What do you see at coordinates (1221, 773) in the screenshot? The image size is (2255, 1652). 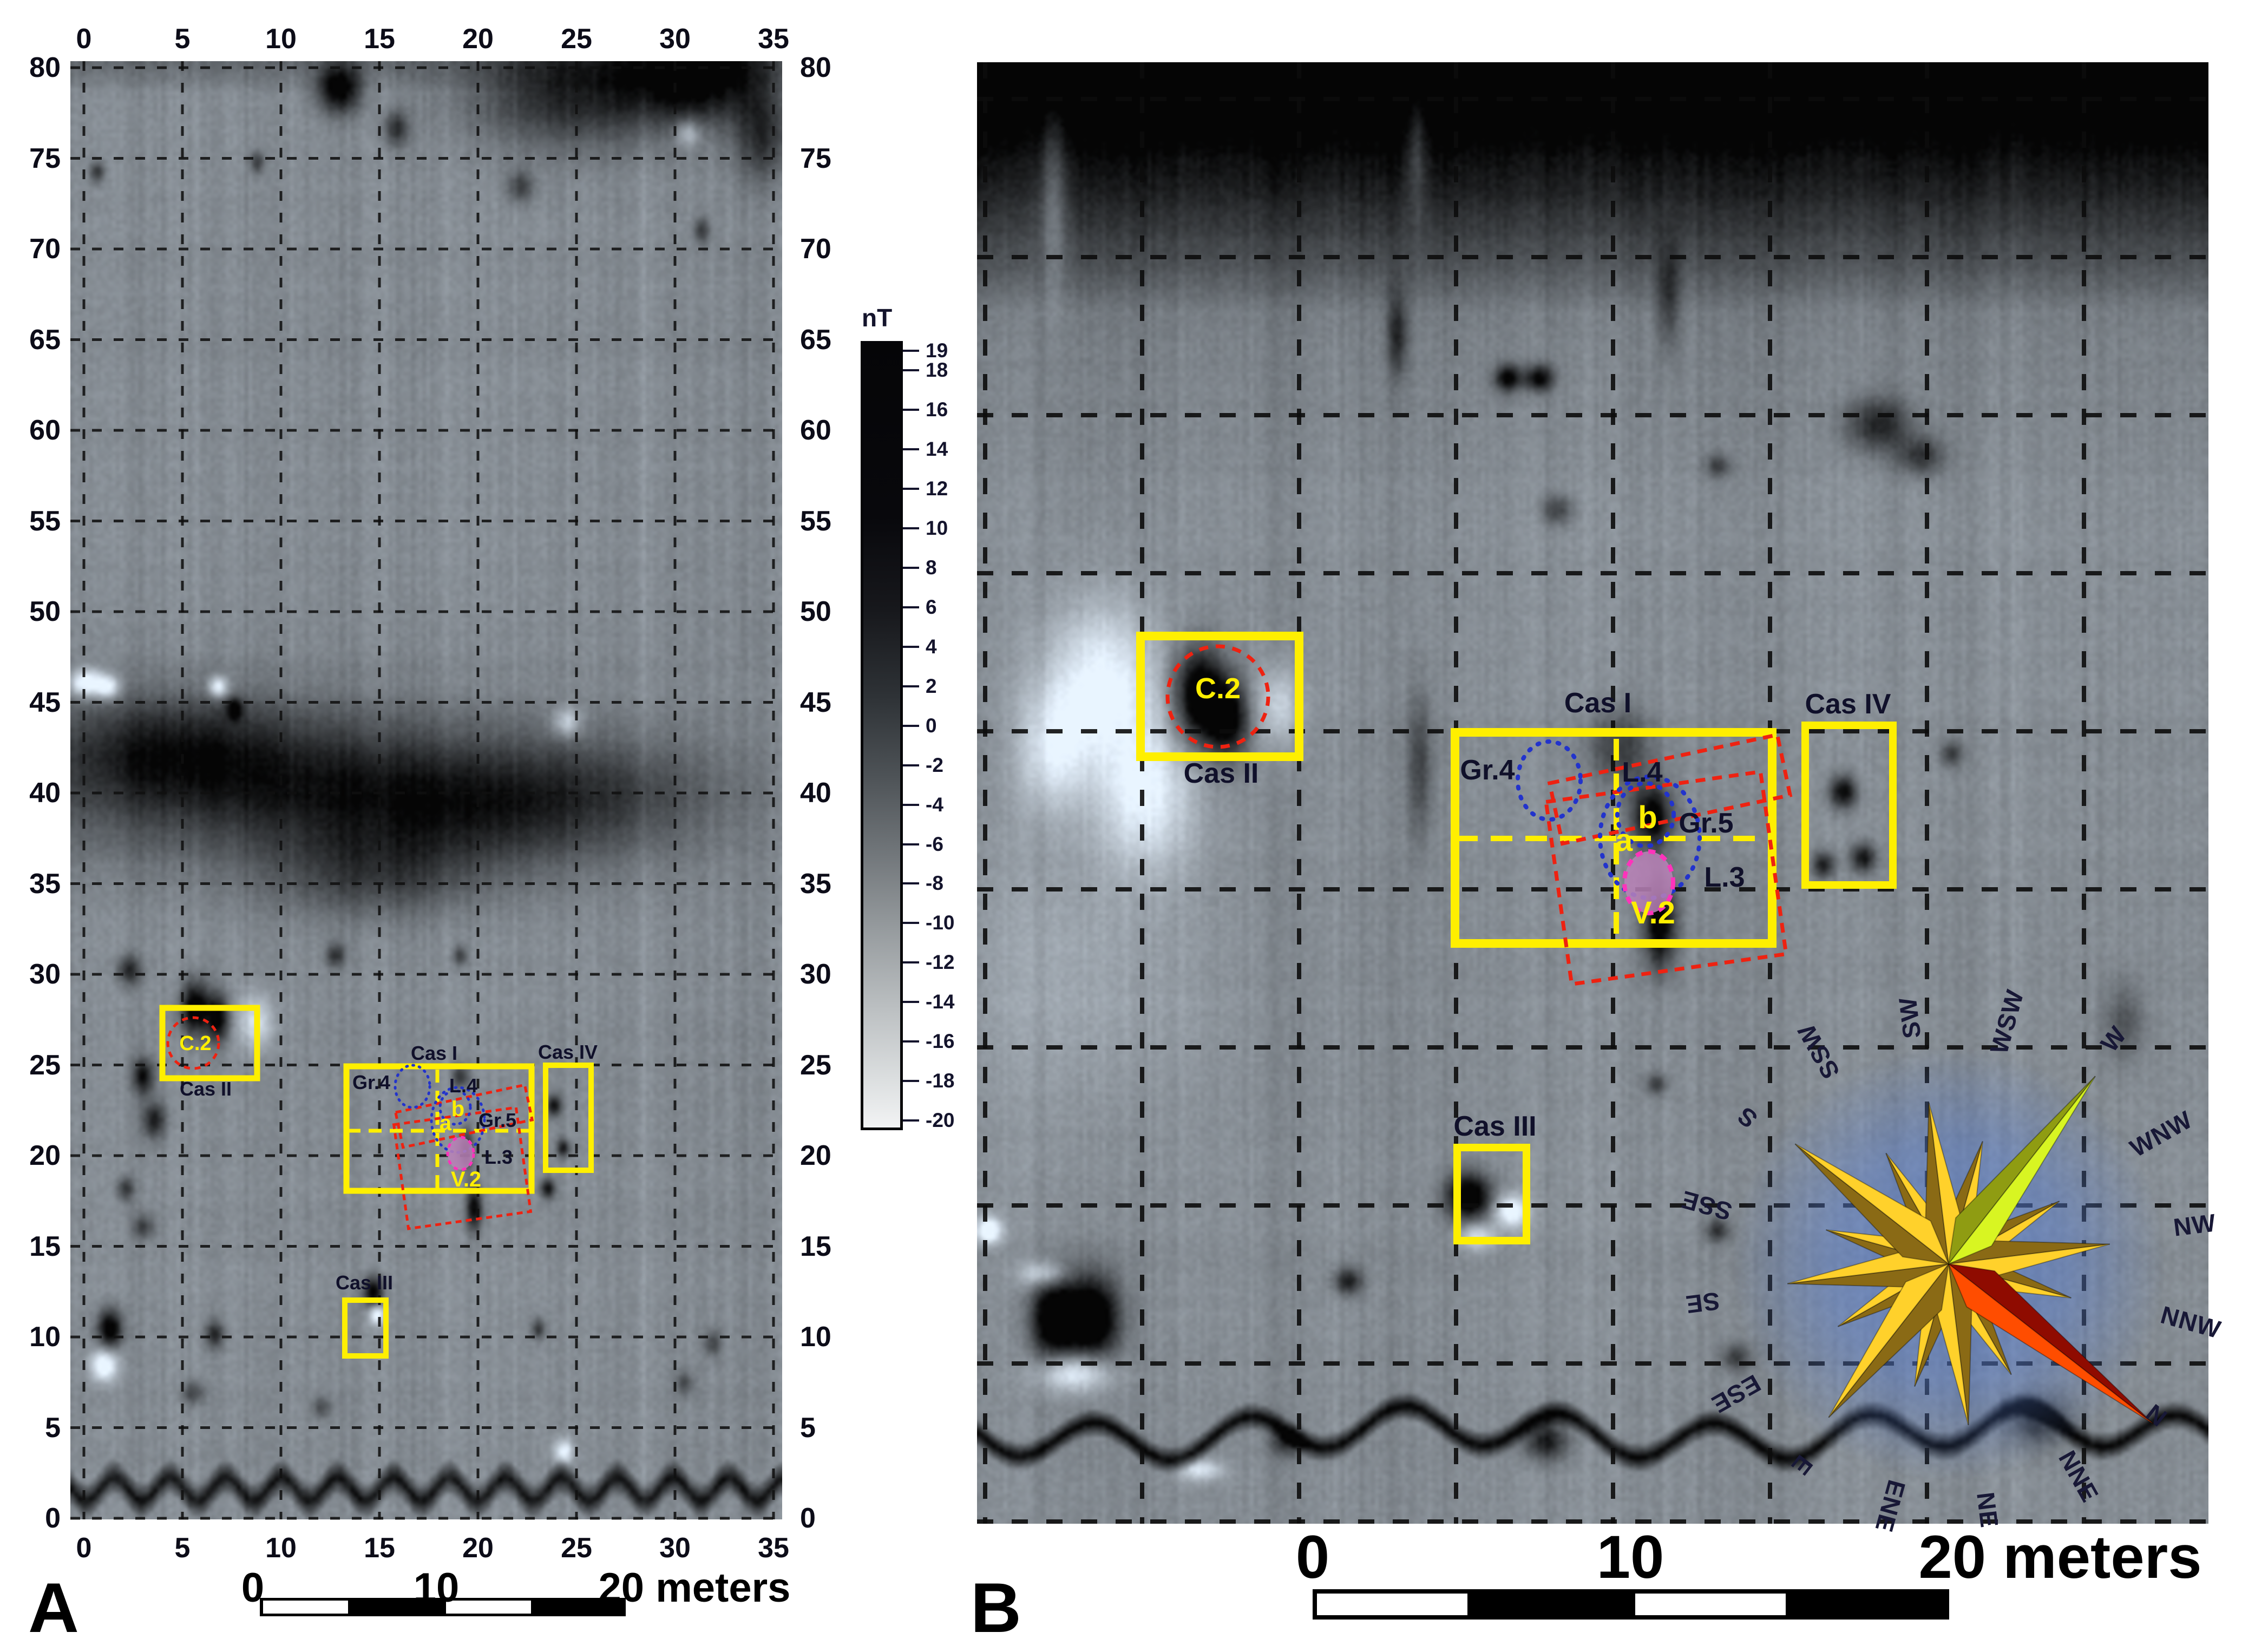 I see `label-cas-ii-b: Cas II` at bounding box center [1221, 773].